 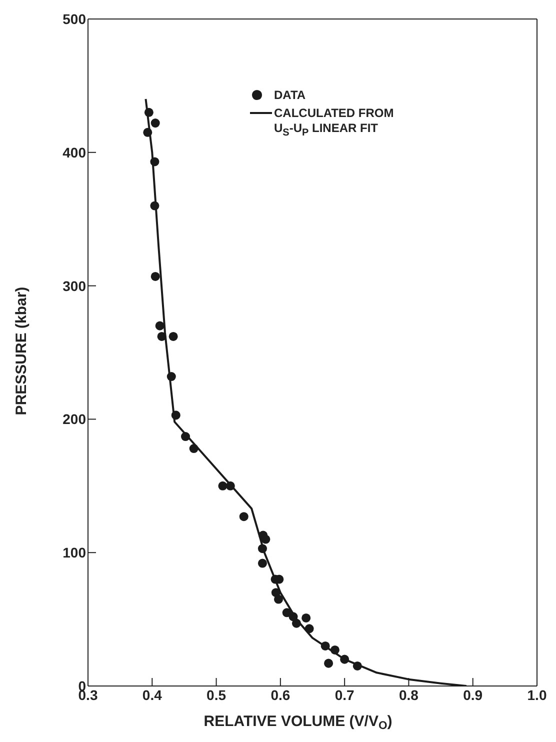 What do you see at coordinates (152, 694) in the screenshot?
I see `x-tick-label: 0.4` at bounding box center [152, 694].